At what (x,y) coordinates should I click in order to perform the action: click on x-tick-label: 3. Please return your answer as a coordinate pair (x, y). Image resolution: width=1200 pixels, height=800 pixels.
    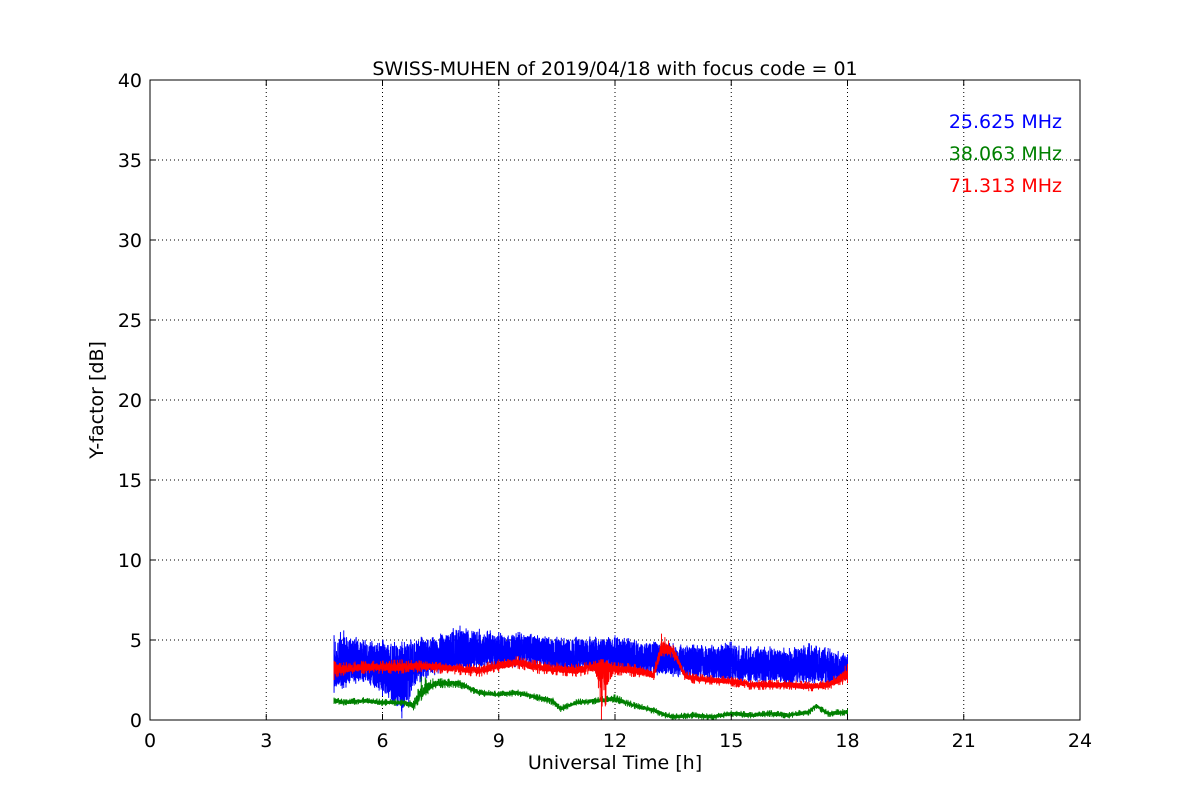
    Looking at the image, I should click on (266, 741).